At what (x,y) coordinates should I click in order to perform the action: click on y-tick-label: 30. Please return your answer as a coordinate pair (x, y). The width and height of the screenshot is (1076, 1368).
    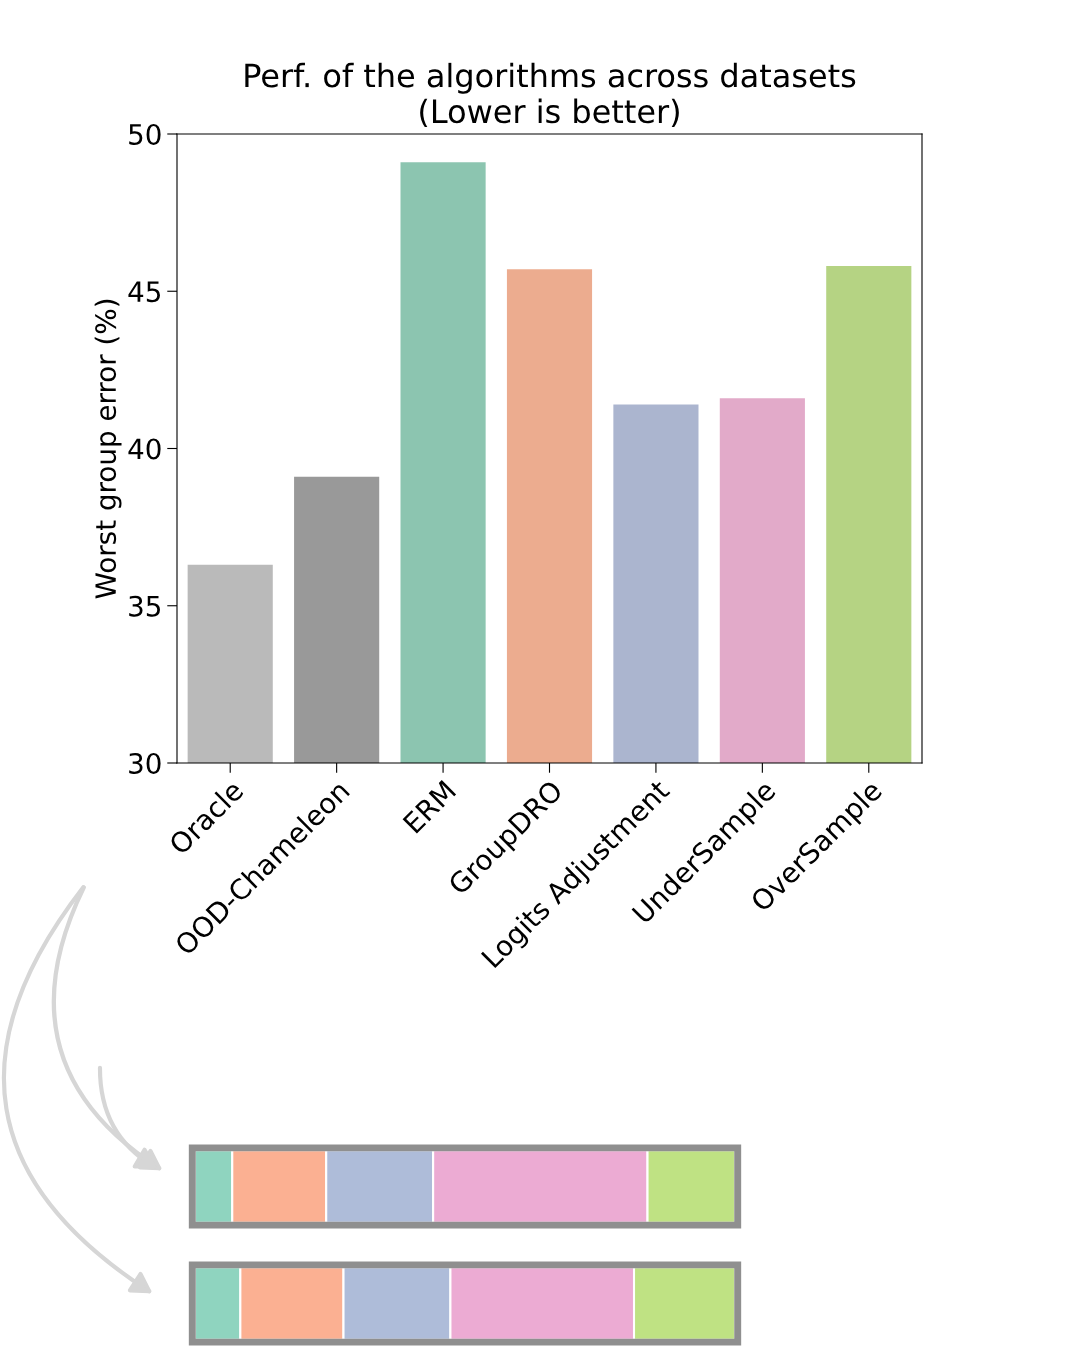
    Looking at the image, I should click on (145, 763).